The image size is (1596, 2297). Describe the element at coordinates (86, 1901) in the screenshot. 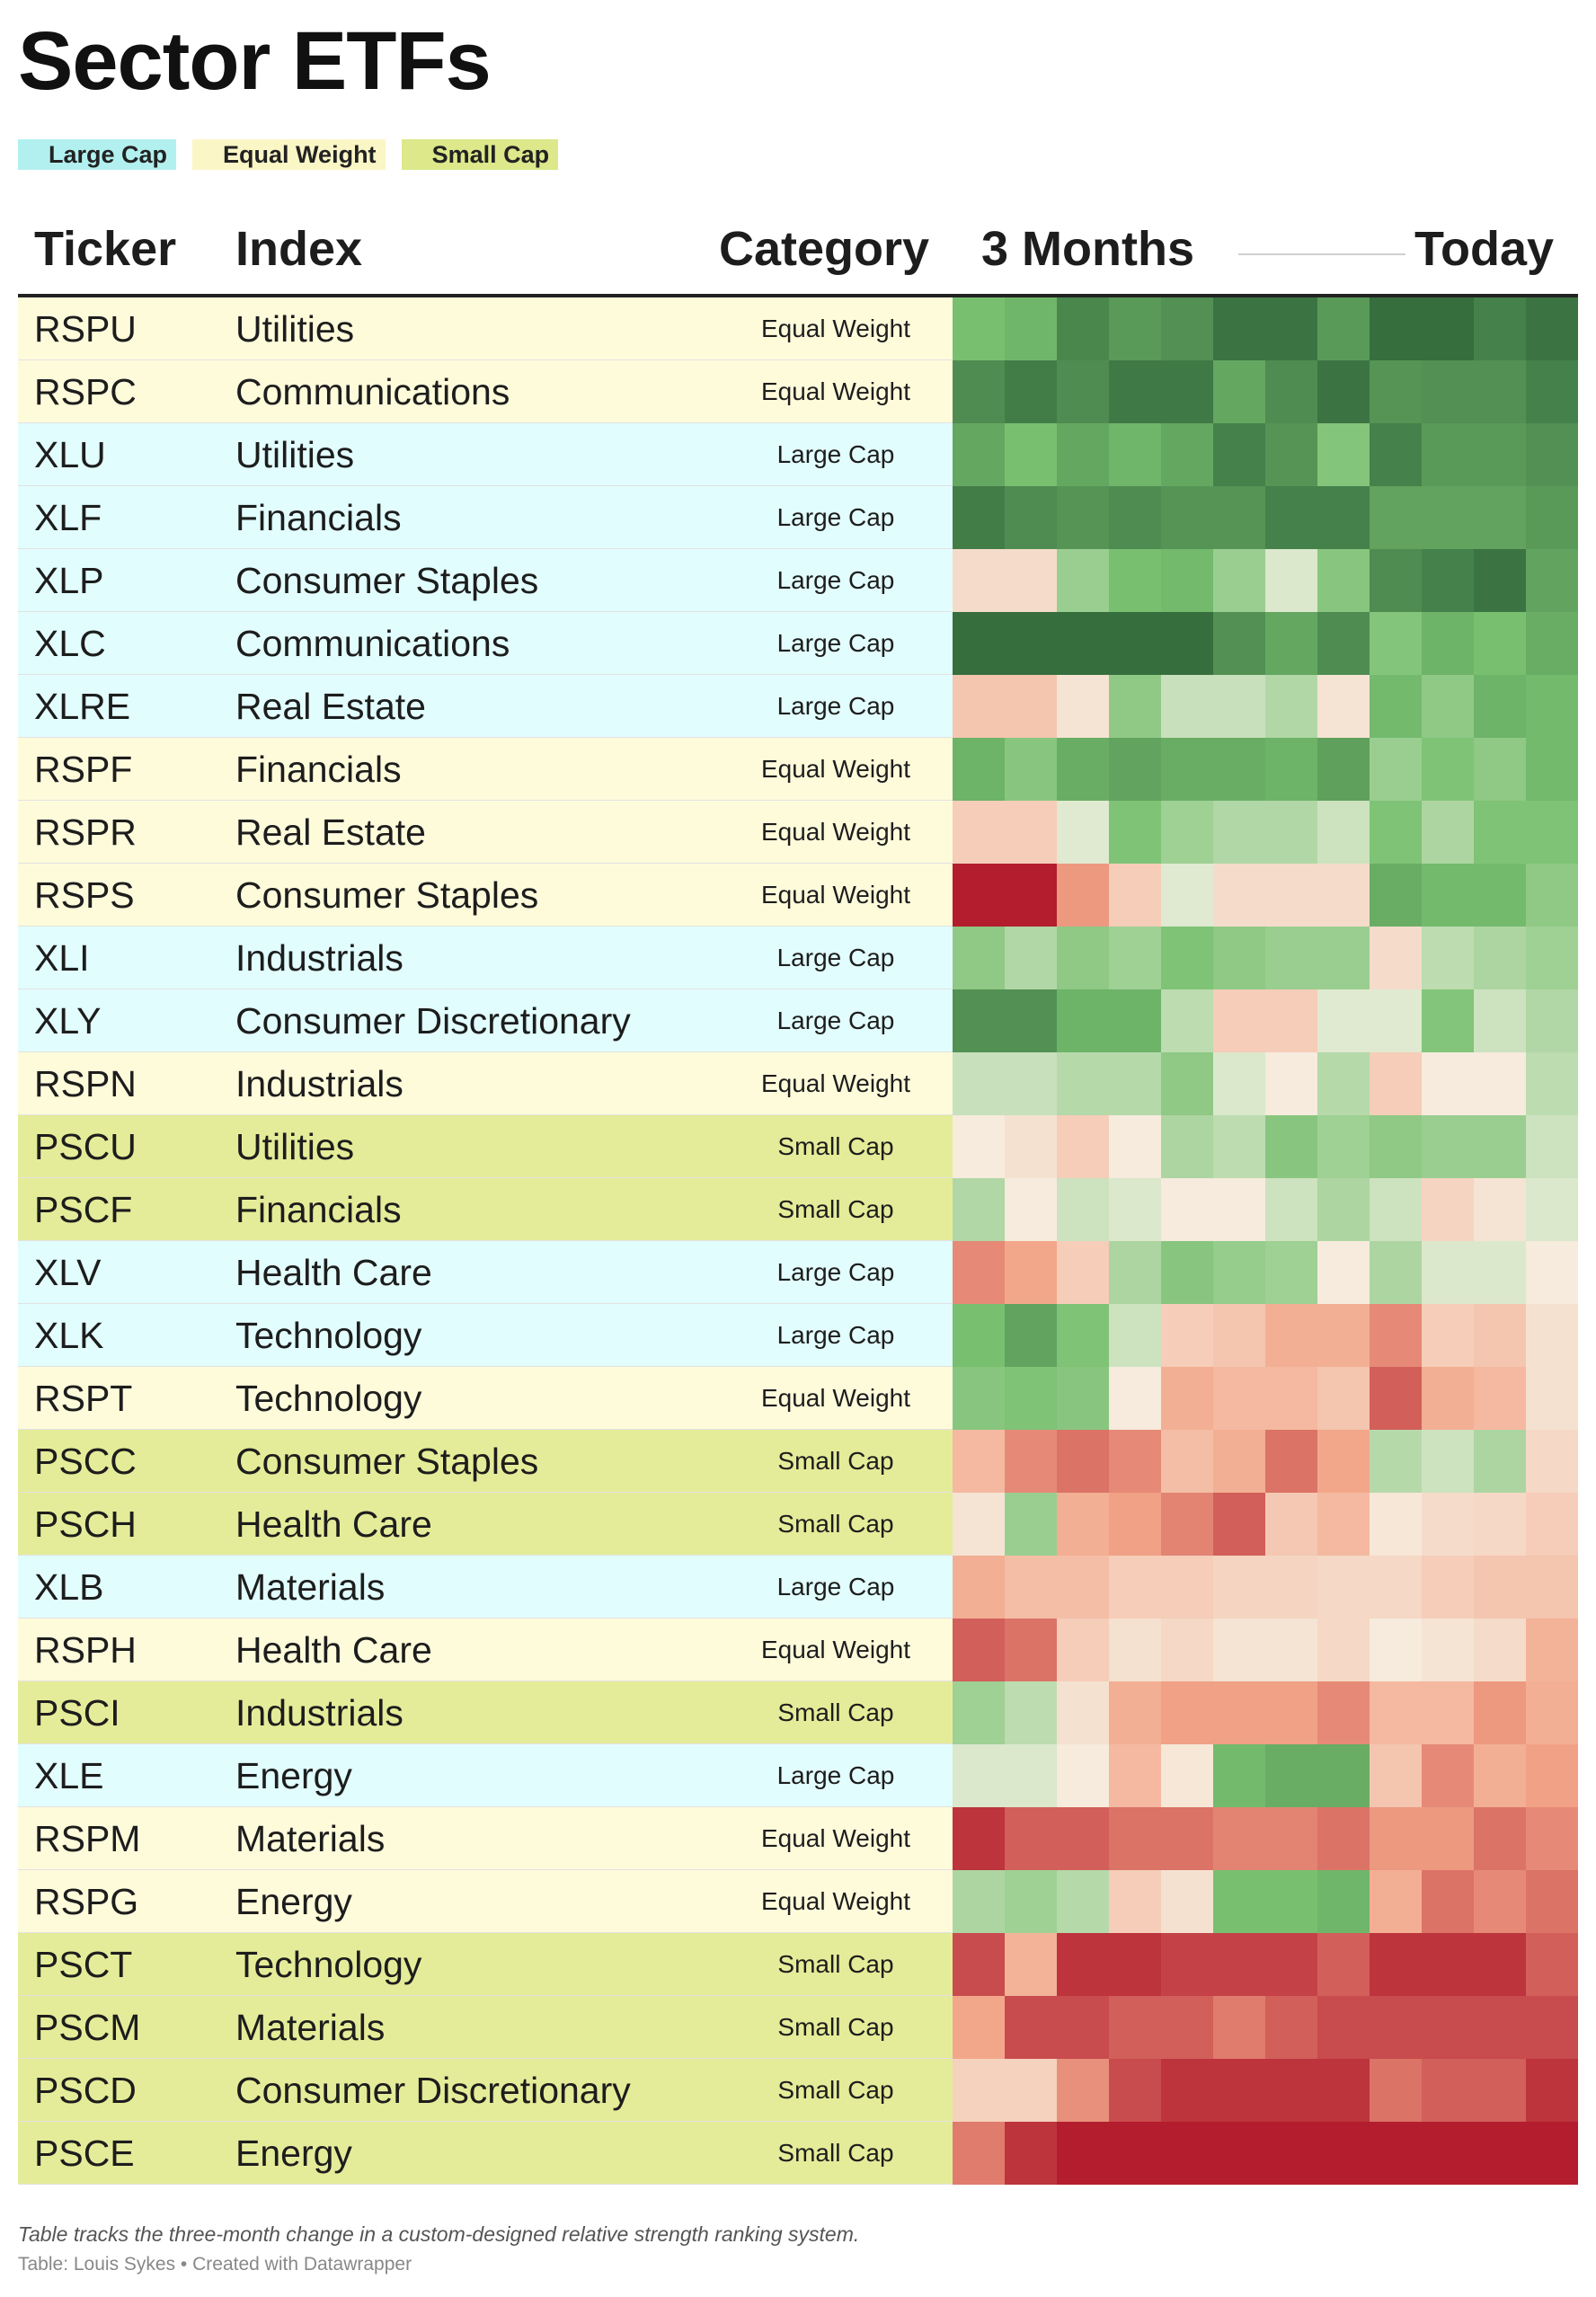

I see `ticker-cell: RSPG` at that location.